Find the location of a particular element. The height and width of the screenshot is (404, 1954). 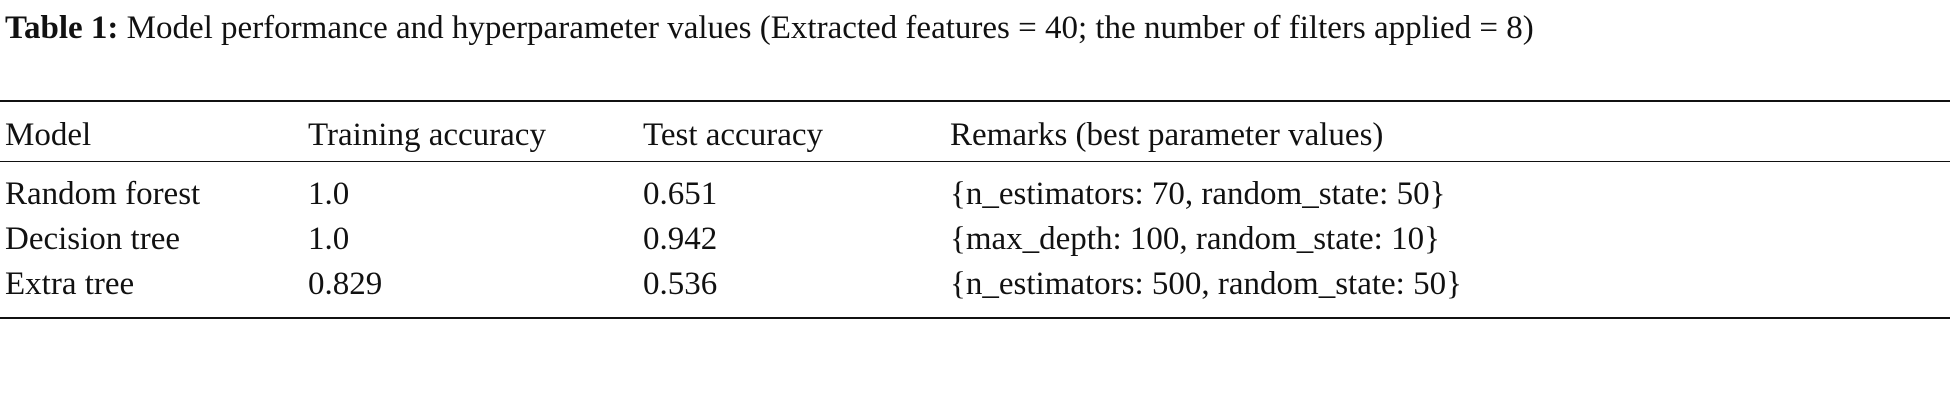

cell-test-accuracy: 0.942 is located at coordinates (680, 239).